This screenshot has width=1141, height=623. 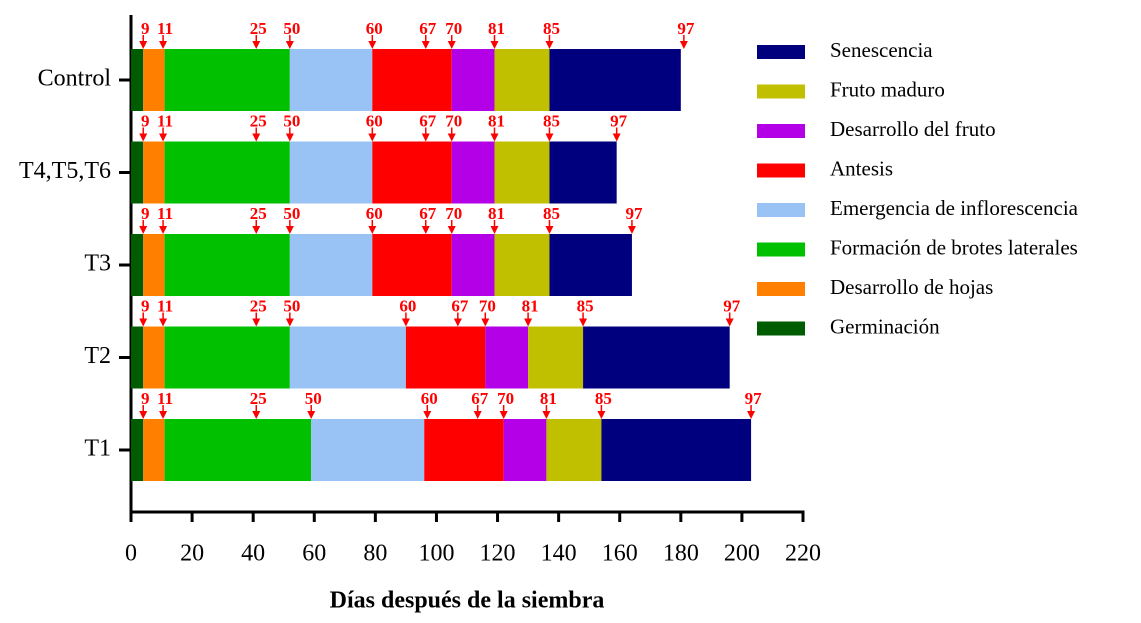 What do you see at coordinates (375, 554) in the screenshot?
I see `x-tick-label: 80` at bounding box center [375, 554].